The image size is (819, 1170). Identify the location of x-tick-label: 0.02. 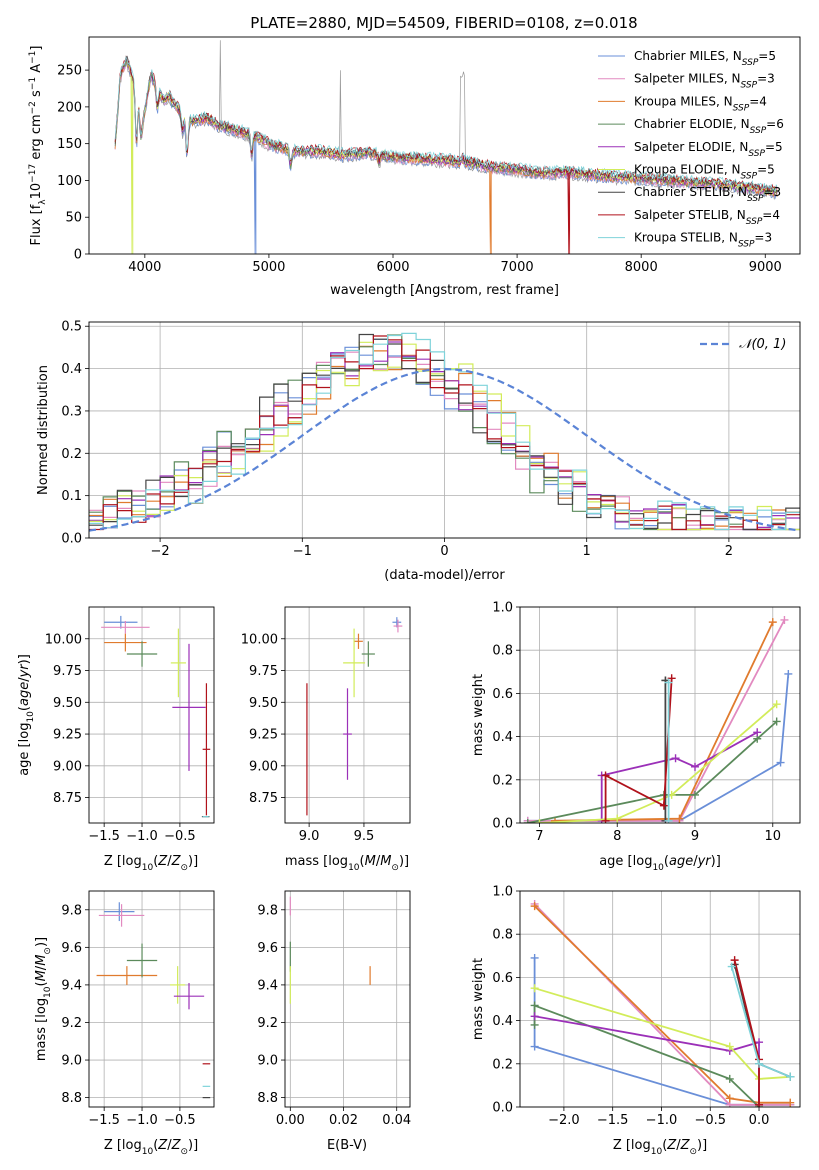
(343, 1120).